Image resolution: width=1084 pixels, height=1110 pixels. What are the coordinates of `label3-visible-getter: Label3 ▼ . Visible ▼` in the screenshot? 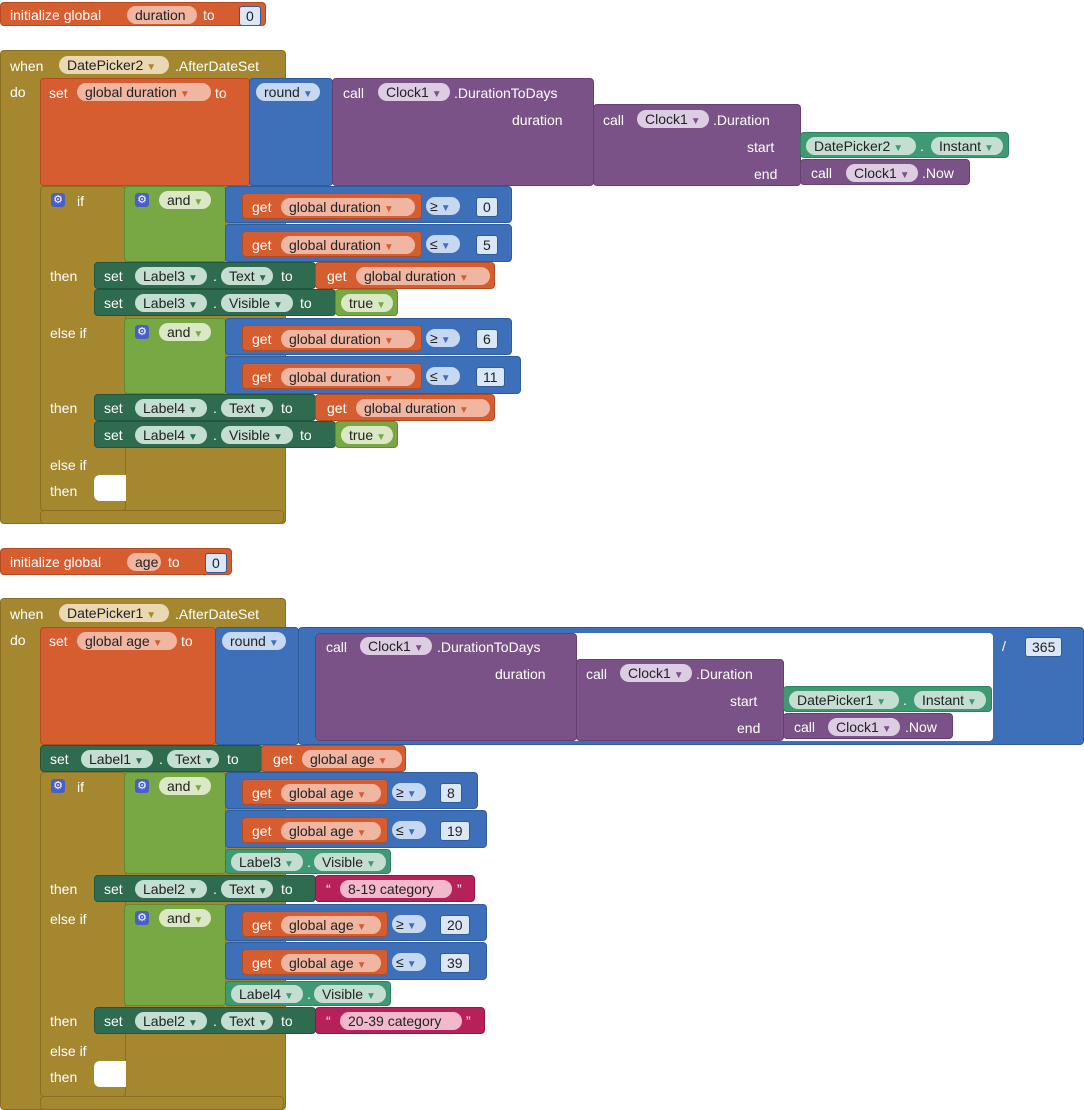 It's located at (308, 861).